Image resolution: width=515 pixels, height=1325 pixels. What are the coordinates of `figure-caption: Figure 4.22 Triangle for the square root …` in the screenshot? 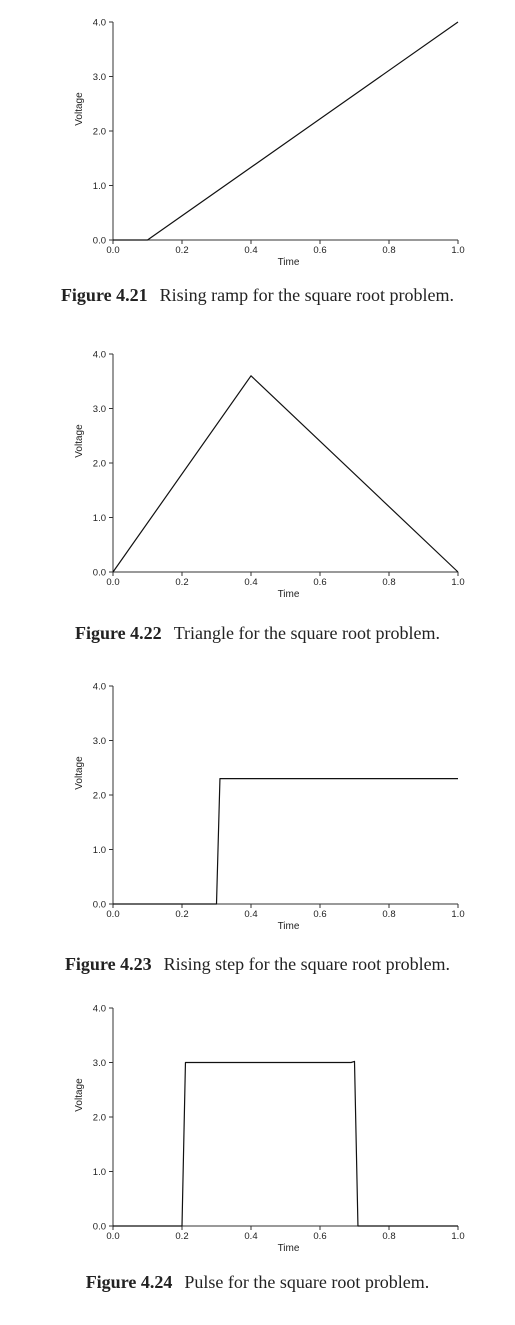 It's located at (257, 633).